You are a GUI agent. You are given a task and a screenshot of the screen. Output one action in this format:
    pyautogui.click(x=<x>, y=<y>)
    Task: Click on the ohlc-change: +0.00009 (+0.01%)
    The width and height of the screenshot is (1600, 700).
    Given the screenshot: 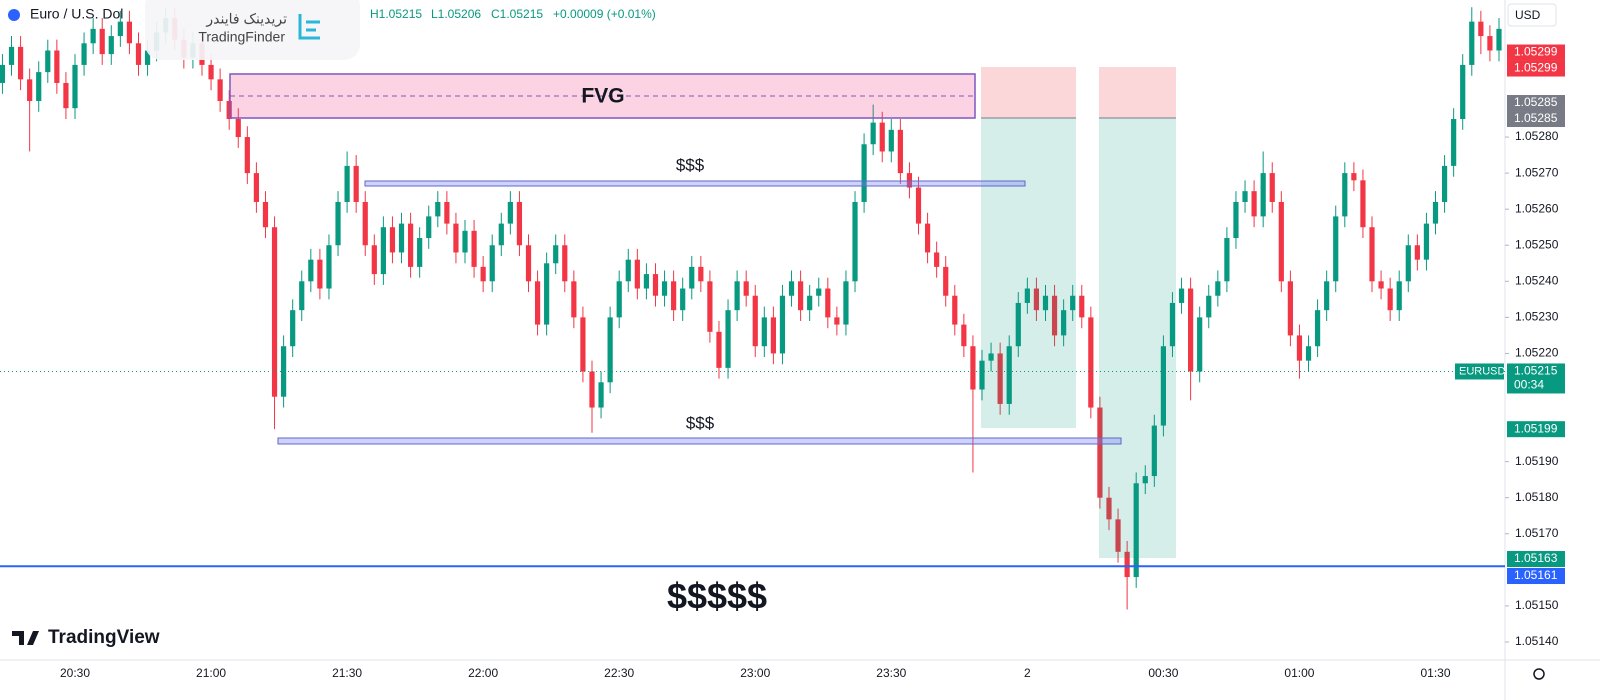 What is the action you would take?
    pyautogui.click(x=604, y=14)
    